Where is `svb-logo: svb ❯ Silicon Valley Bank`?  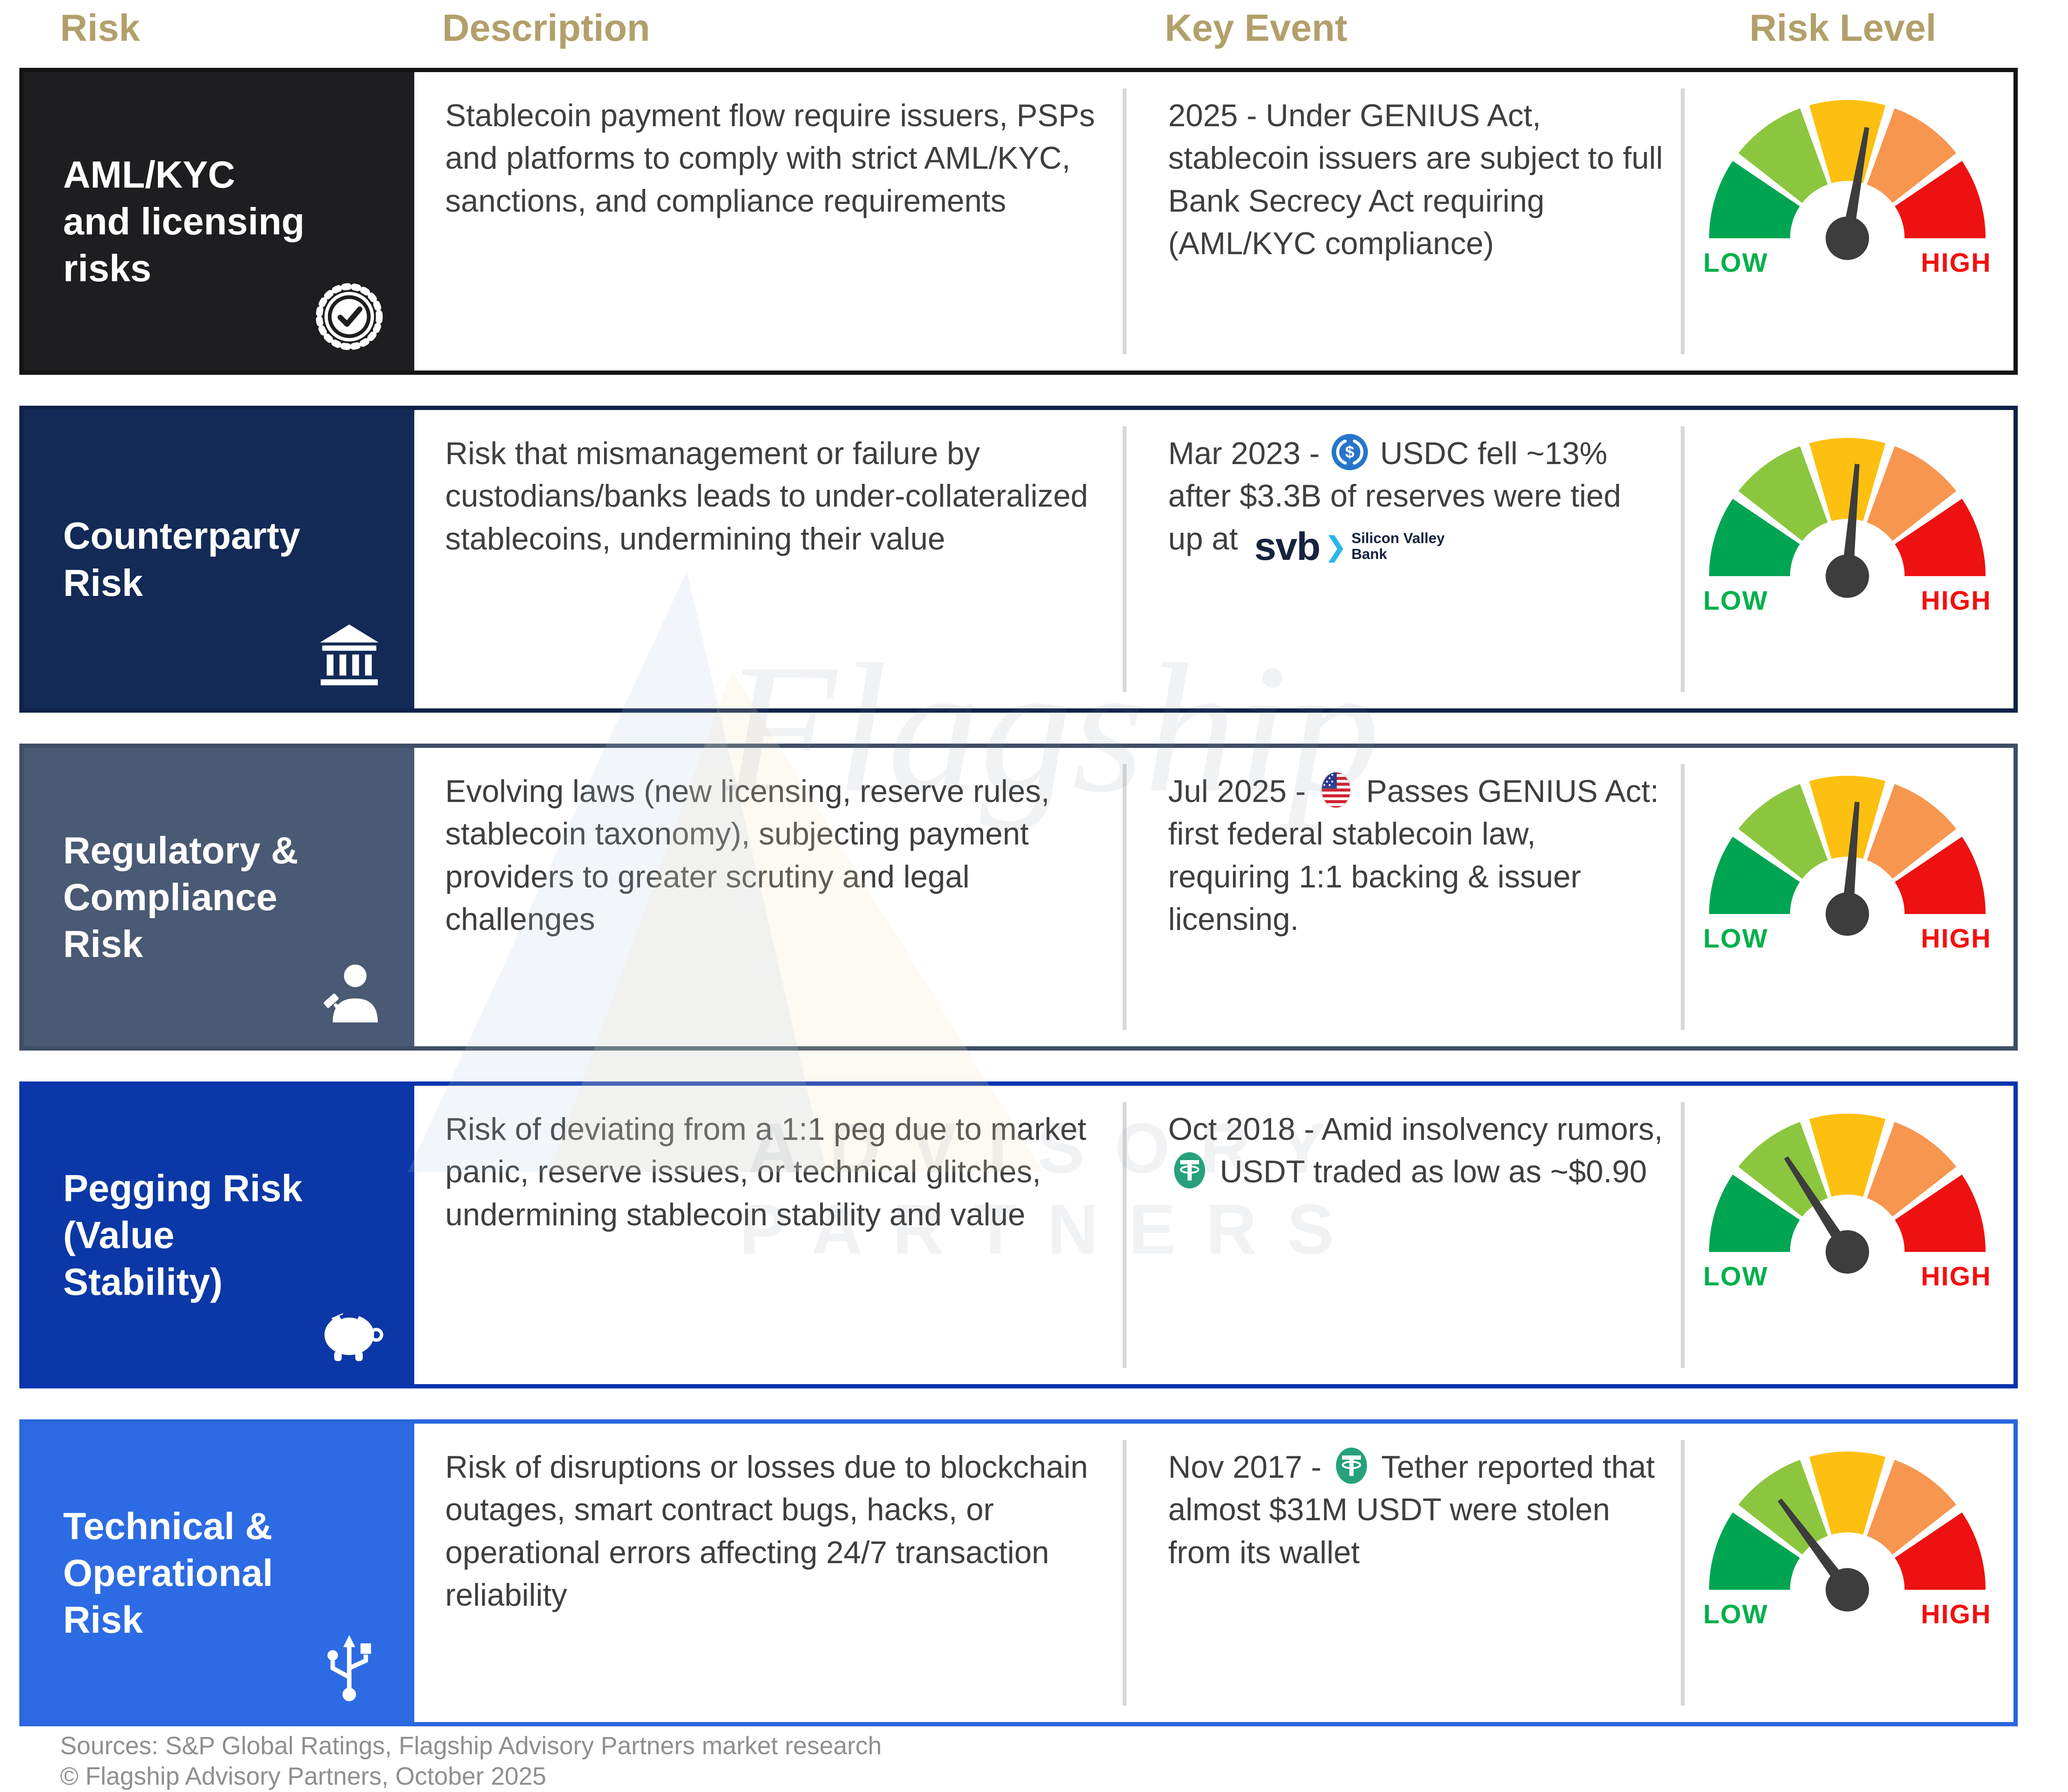 svb-logo: svb ❯ Silicon Valley Bank is located at coordinates (1349, 546).